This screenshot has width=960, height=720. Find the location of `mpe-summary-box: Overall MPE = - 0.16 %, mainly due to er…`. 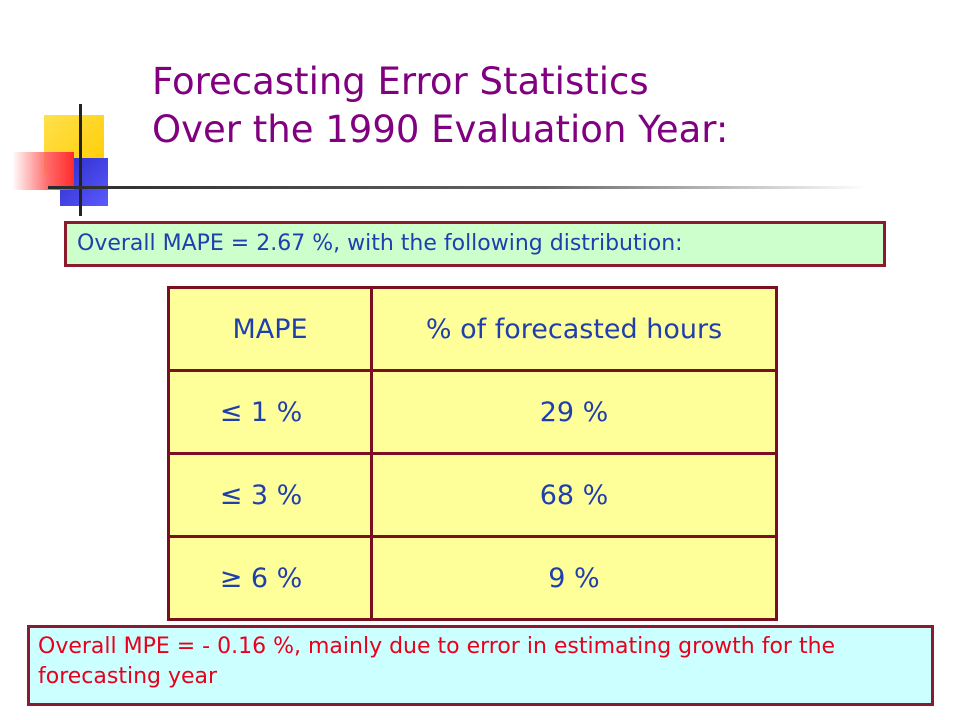

mpe-summary-box: Overall MPE = - 0.16 %, mainly due to er… is located at coordinates (480, 665).